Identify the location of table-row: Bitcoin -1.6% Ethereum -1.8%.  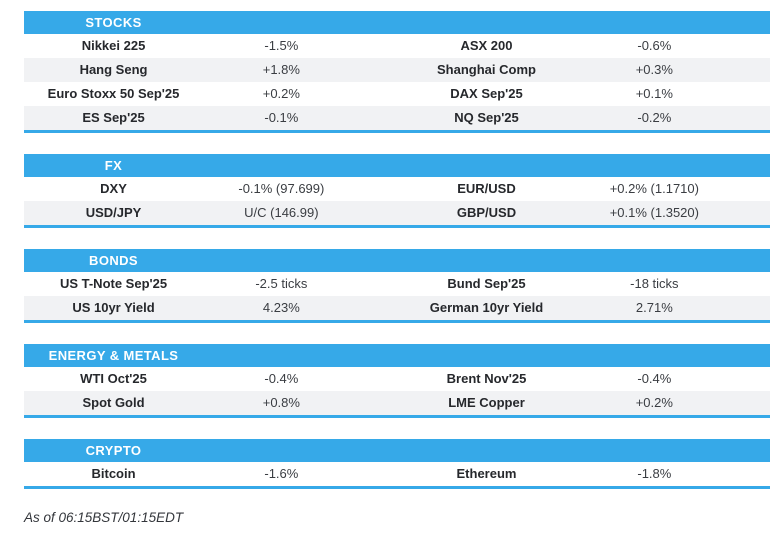
(397, 474).